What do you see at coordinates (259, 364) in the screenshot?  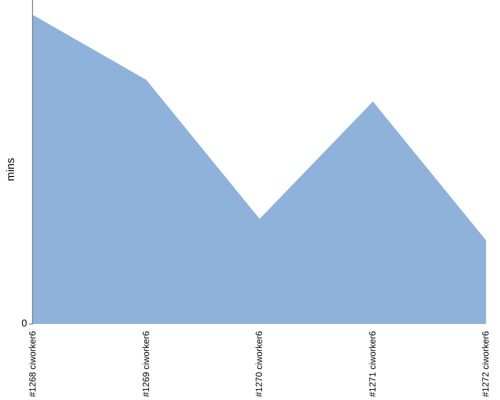 I see `x-tick-label: #1270 ciworker6` at bounding box center [259, 364].